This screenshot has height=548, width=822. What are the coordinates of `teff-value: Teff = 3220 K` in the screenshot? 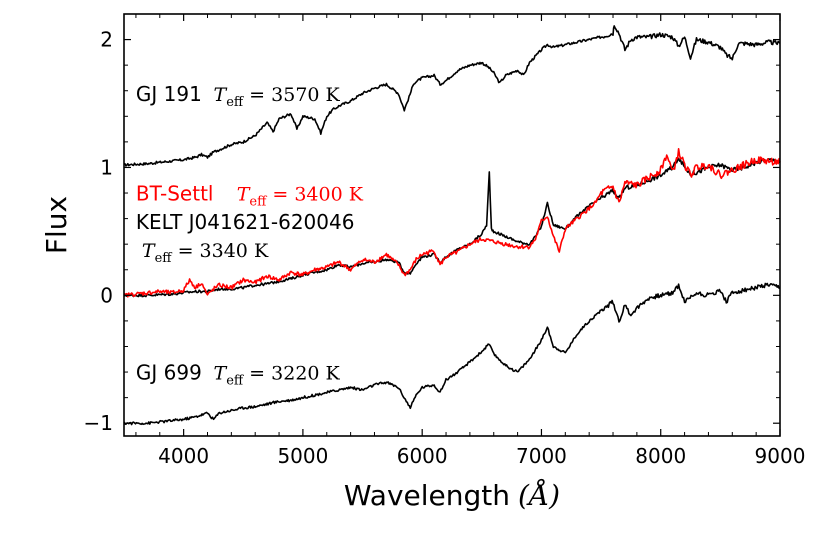 It's located at (277, 376).